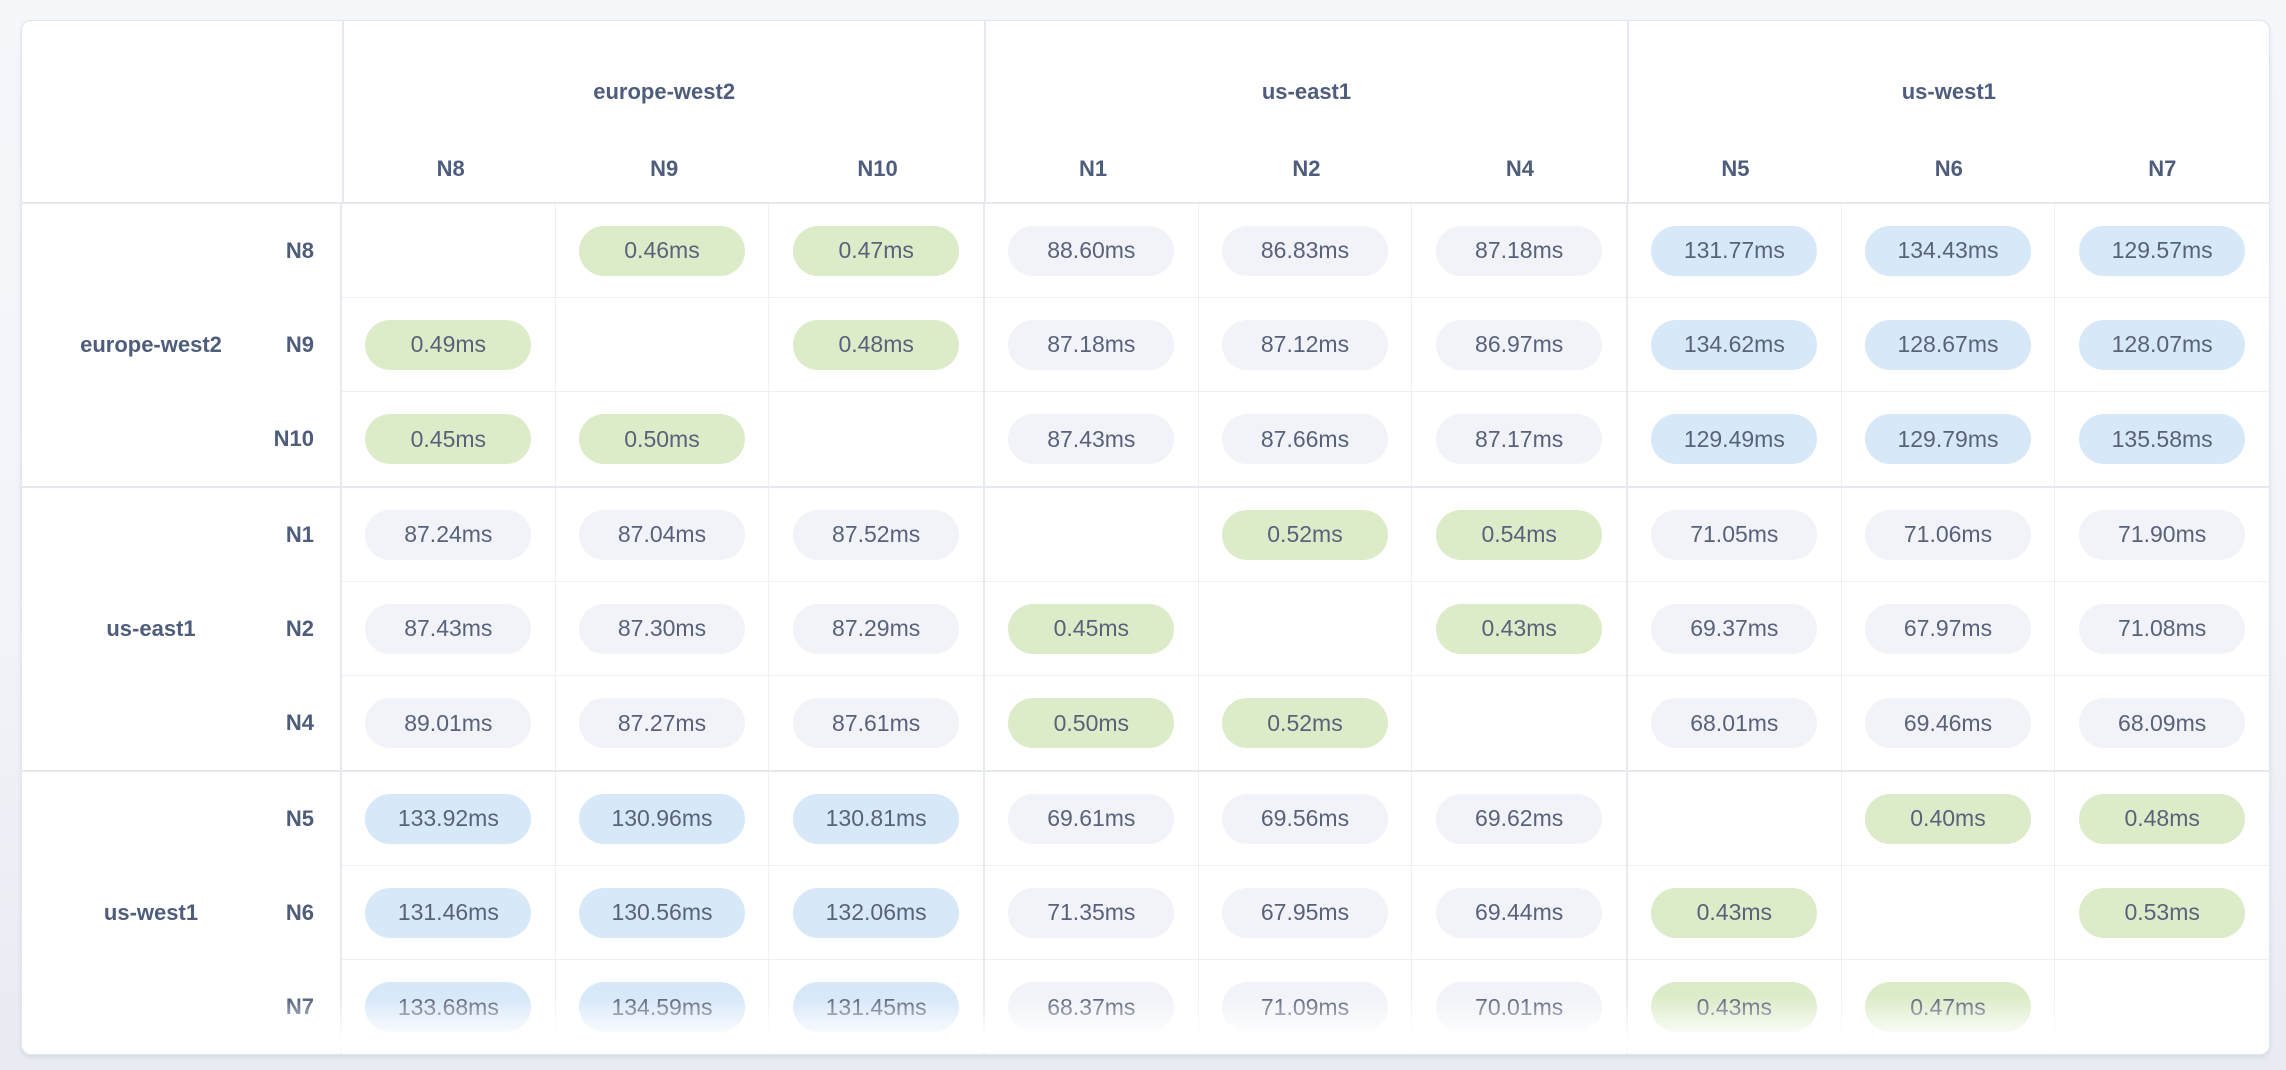 This screenshot has width=2286, height=1070. Describe the element at coordinates (1948, 913) in the screenshot. I see `data-group-us-west1-us-west1: 0.40ms 0.48ms 0.43ms 0.53ms 0.43ms 0.47ms` at that location.